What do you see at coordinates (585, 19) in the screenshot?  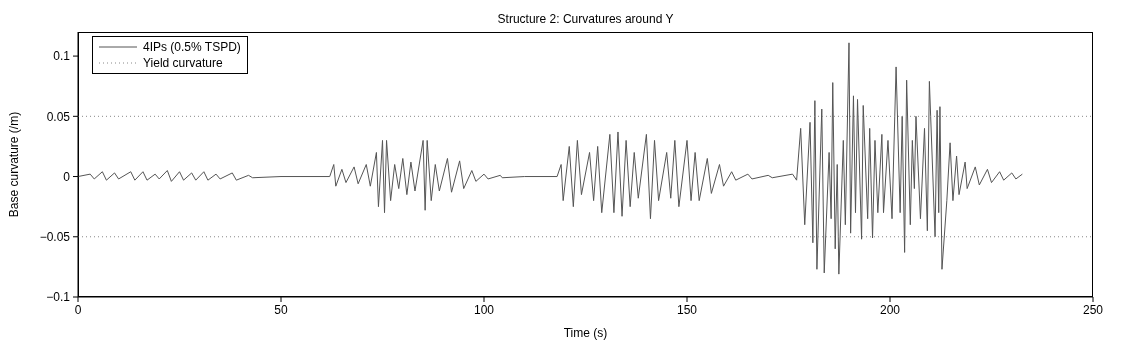 I see `chart-title: Structure 2: Curvatures around Y` at bounding box center [585, 19].